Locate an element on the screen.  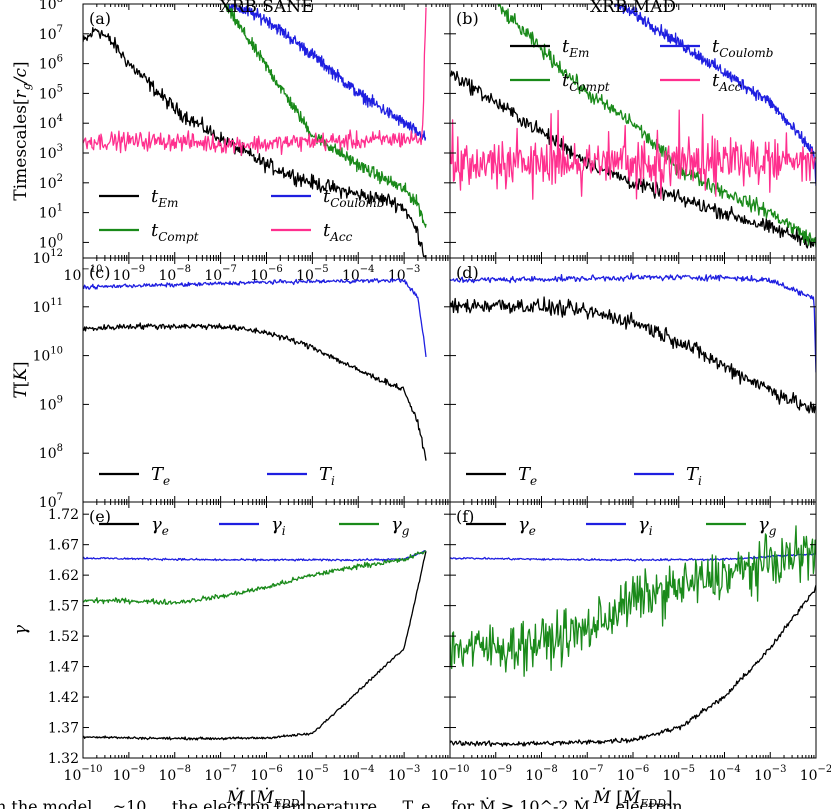
y-tick-label: 10⁶ is located at coordinates (51, 63).